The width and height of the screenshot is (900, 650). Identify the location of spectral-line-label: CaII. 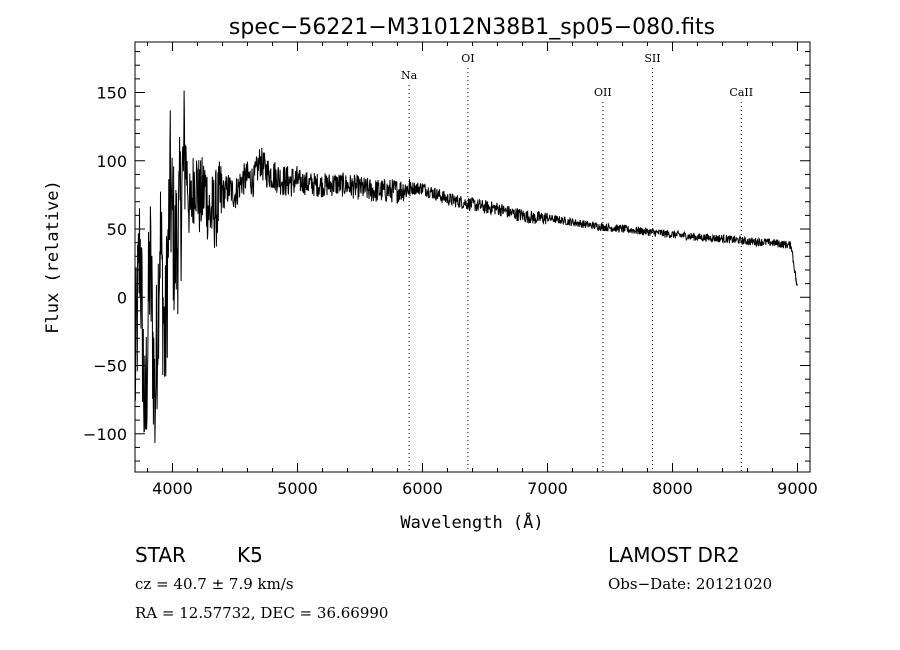
(741, 92).